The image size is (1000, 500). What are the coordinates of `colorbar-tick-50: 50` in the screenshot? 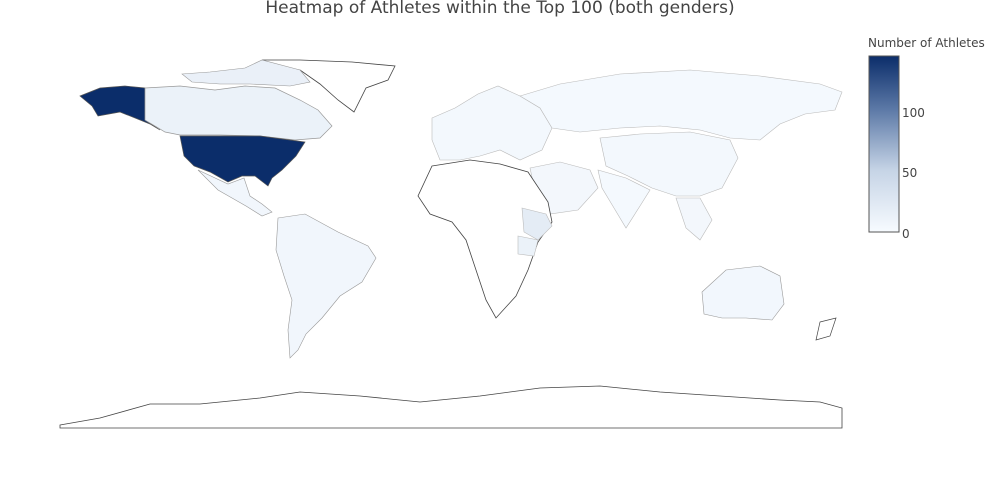 It's located at (910, 173).